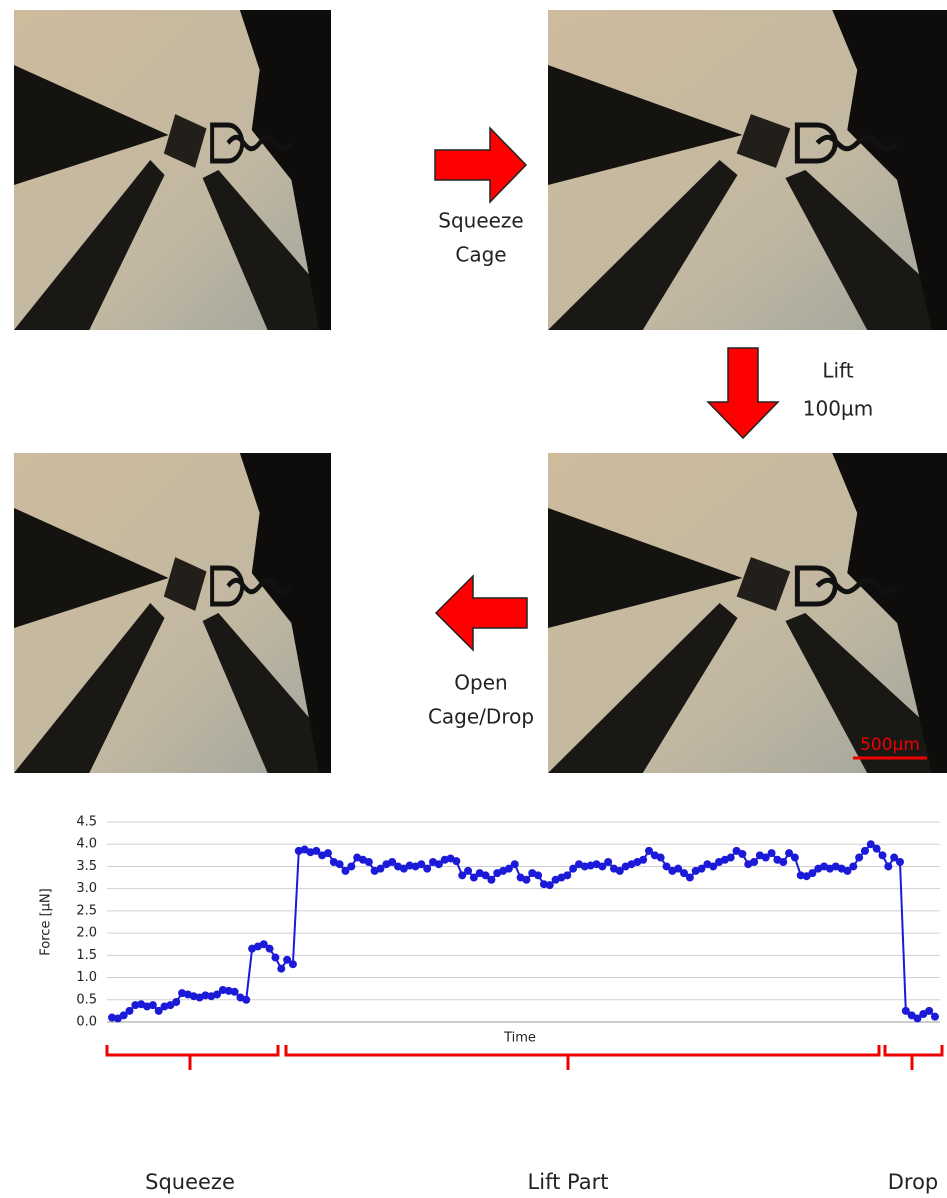 The height and width of the screenshot is (1198, 947). I want to click on y-tick-label: 1.0, so click(86, 977).